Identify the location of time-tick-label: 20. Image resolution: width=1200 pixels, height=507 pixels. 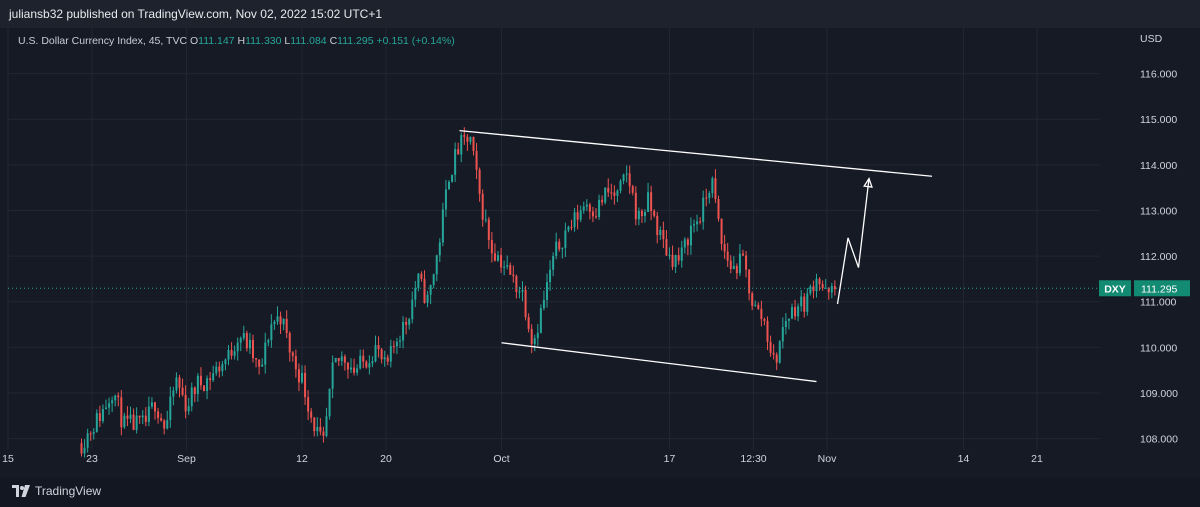
(386, 459).